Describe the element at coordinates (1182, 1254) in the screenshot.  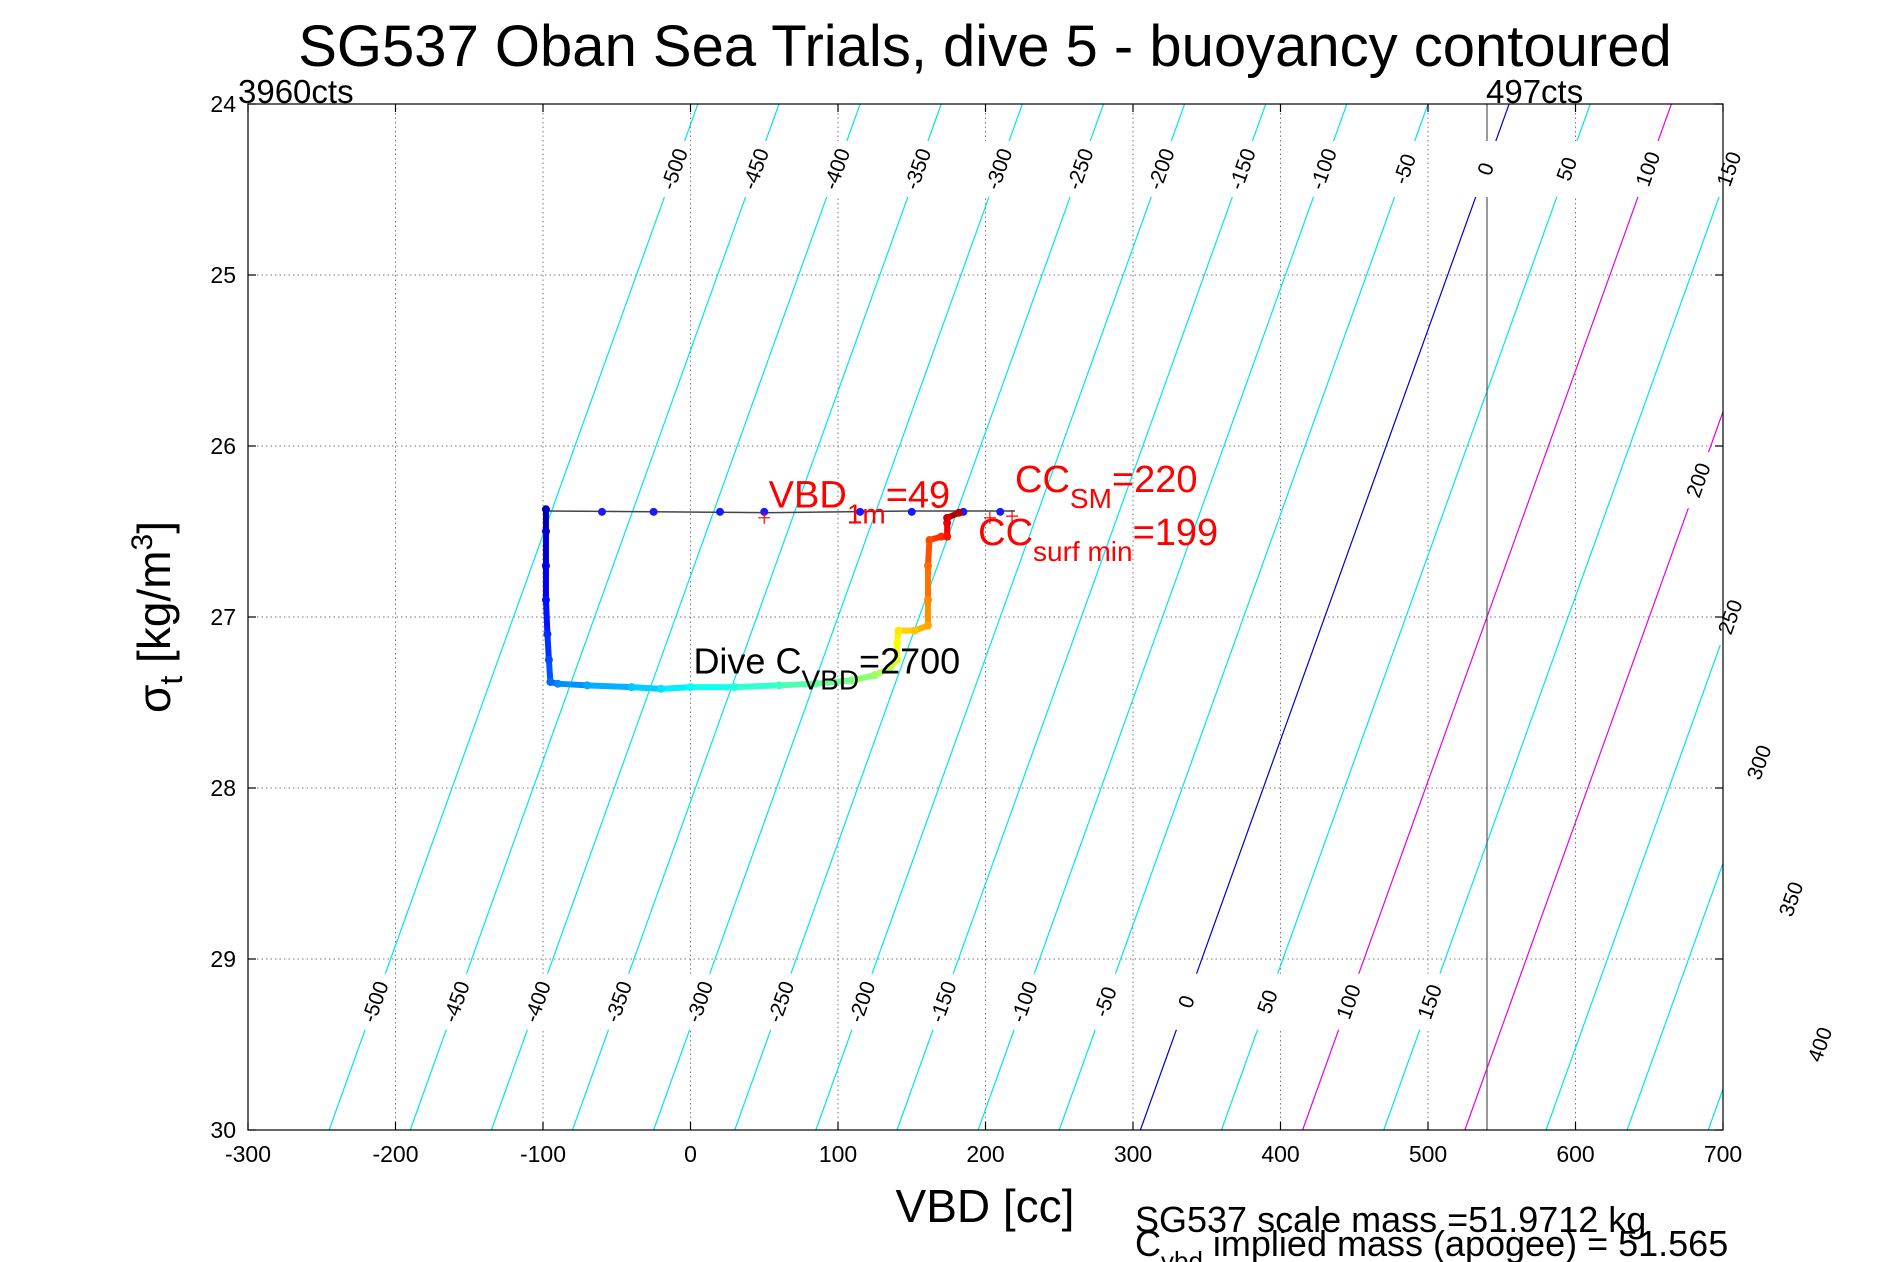
I see `footer-implied-mass-sub: vbd` at that location.